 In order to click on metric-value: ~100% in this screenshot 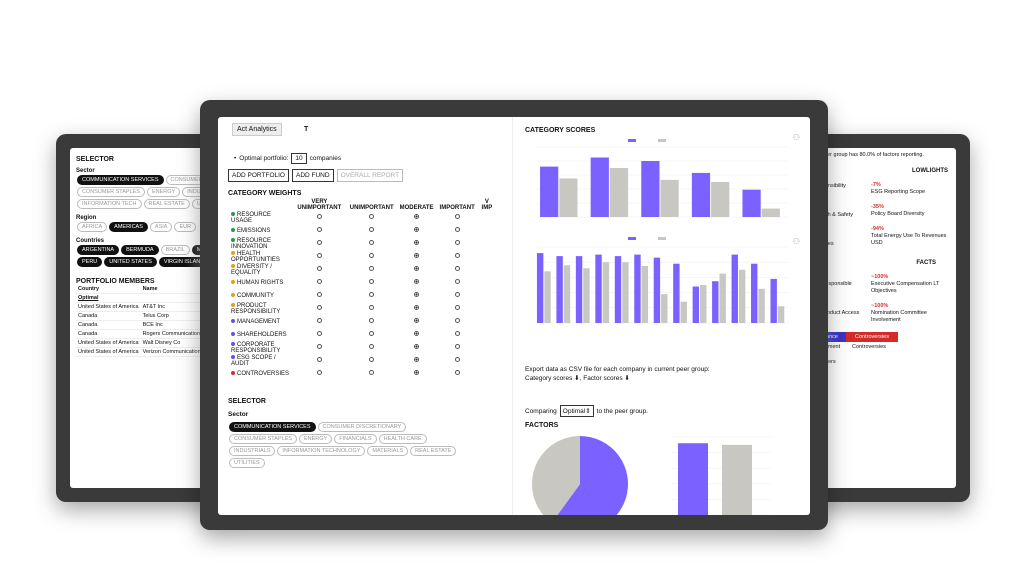, I will do `click(880, 277)`.